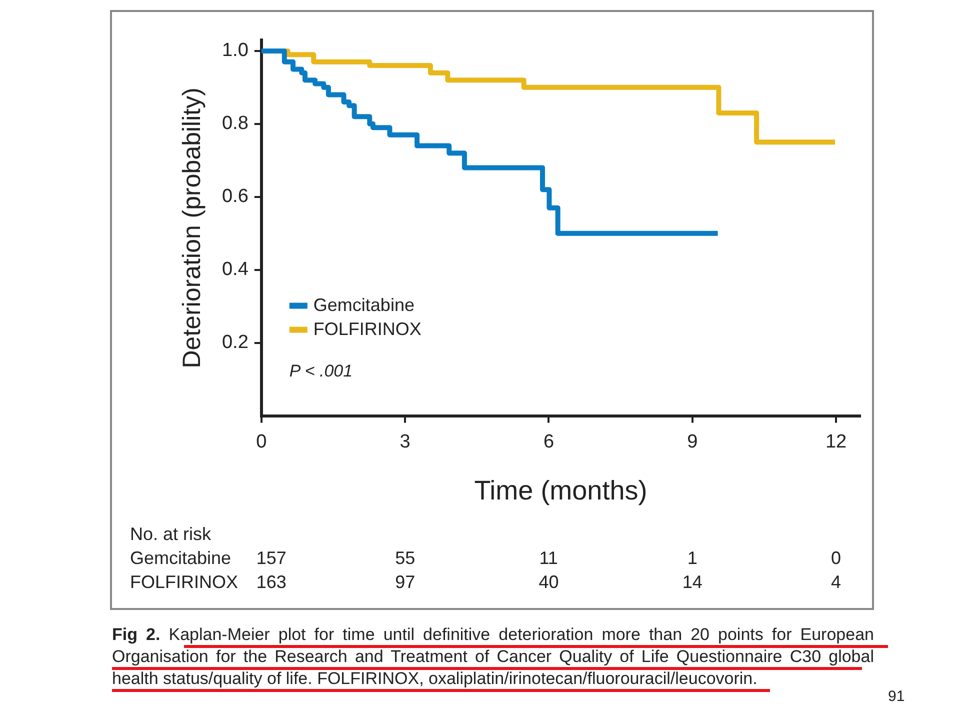 This screenshot has height=722, width=953. Describe the element at coordinates (692, 558) in the screenshot. I see `text: 1` at that location.